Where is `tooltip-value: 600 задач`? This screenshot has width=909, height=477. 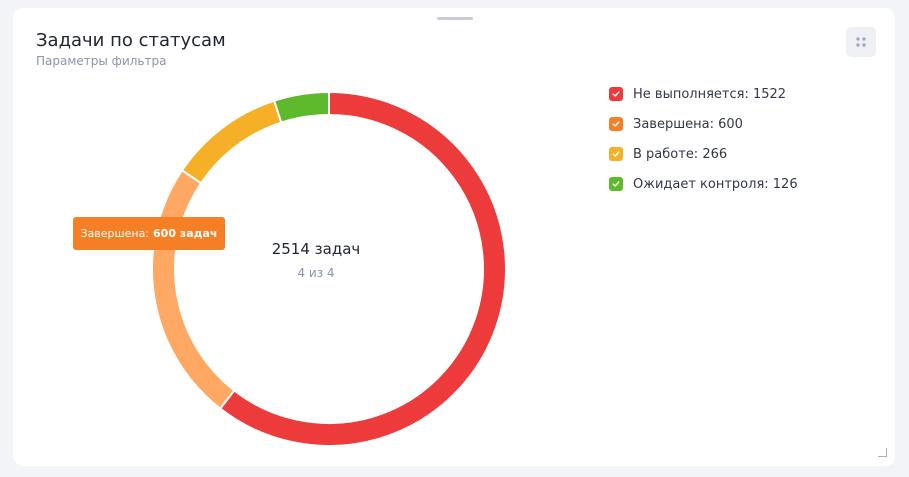
tooltip-value: 600 задач is located at coordinates (185, 233).